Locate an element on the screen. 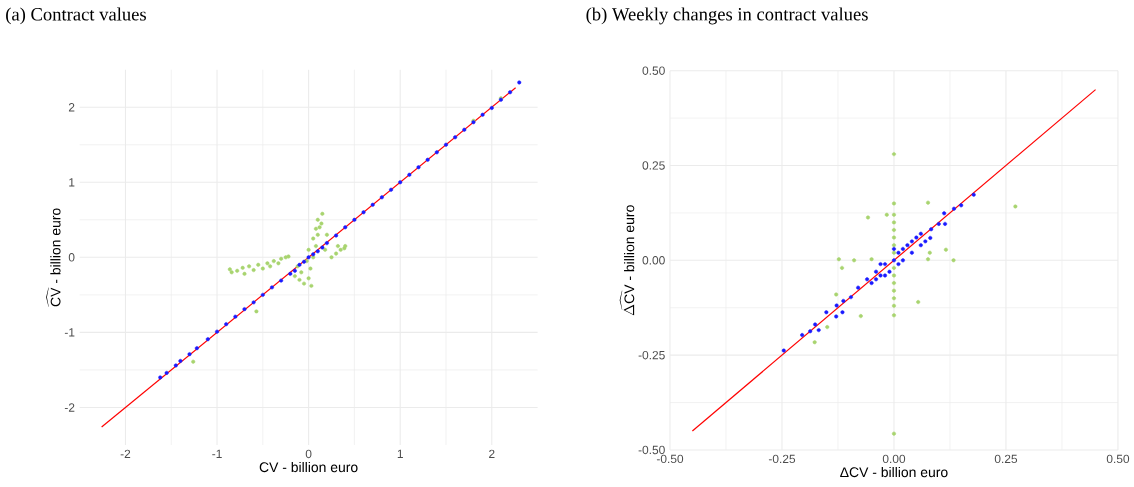 This screenshot has height=487, width=1134. y-tick-label: 0.25 is located at coordinates (653, 165).